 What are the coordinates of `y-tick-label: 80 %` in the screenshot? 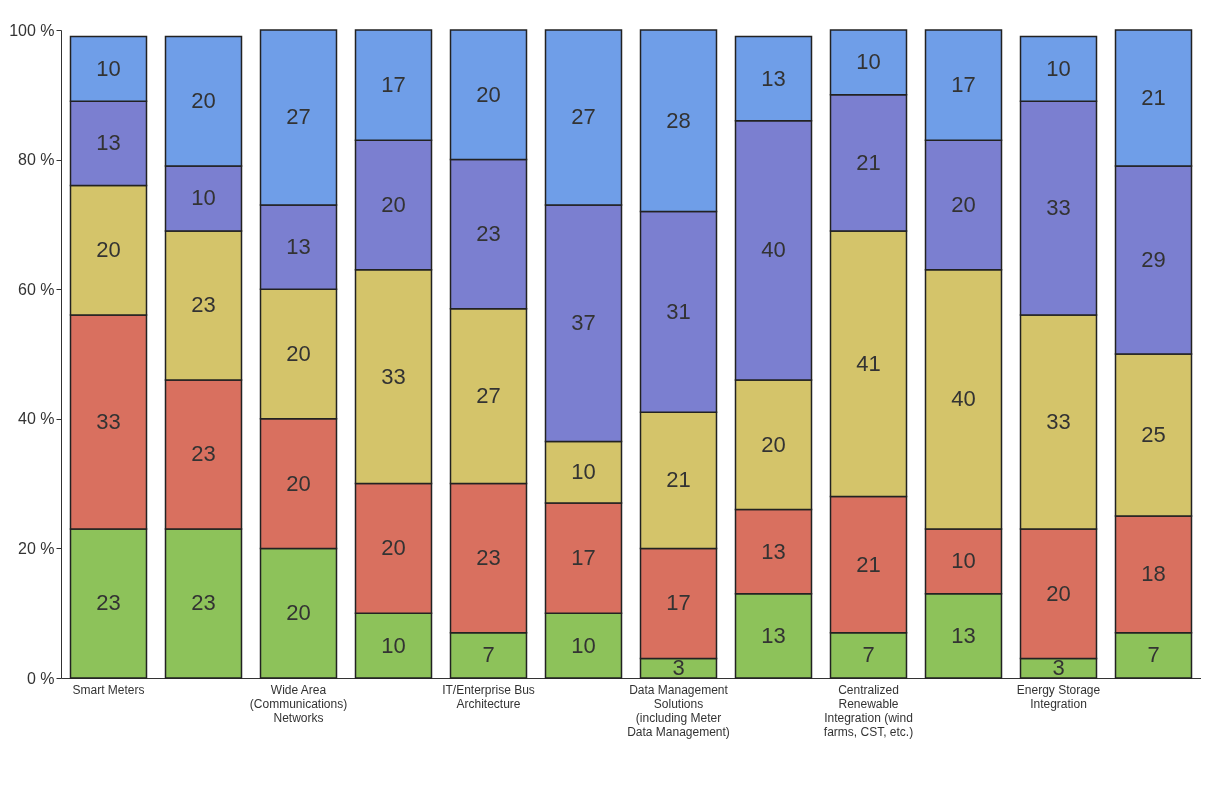 It's located at (36, 160).